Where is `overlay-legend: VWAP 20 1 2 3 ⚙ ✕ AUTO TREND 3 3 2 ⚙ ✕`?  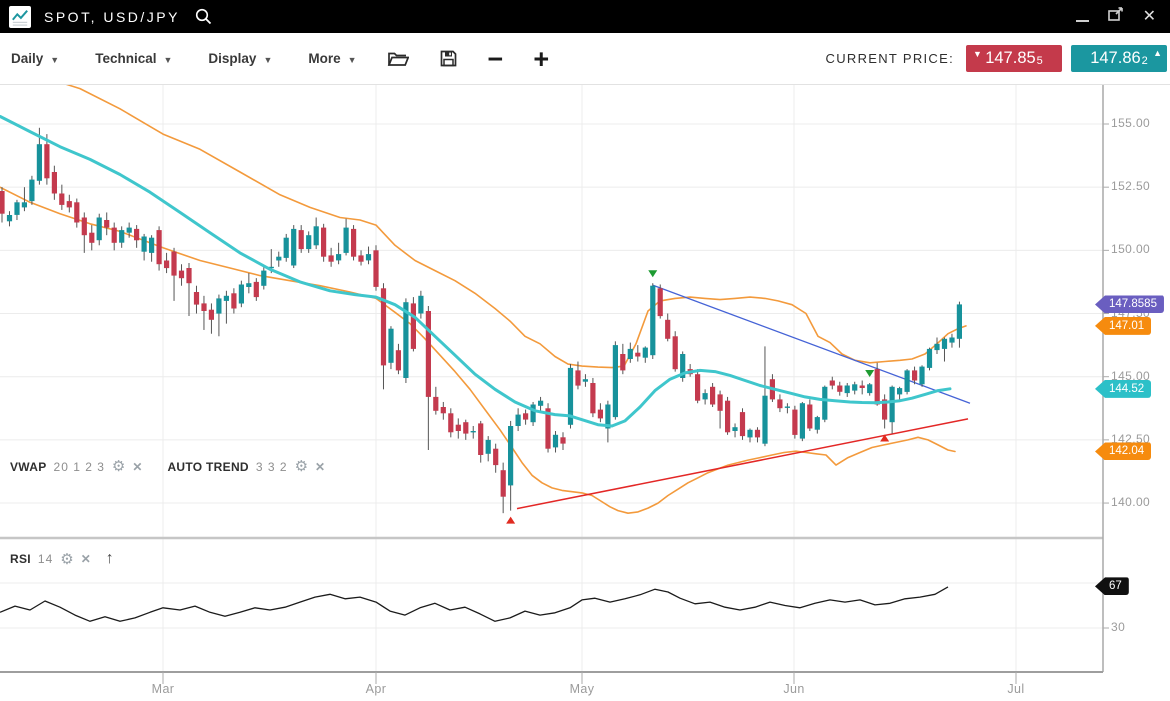 overlay-legend: VWAP 20 1 2 3 ⚙ ✕ AUTO TREND 3 3 2 ⚙ ✕ is located at coordinates (167, 466).